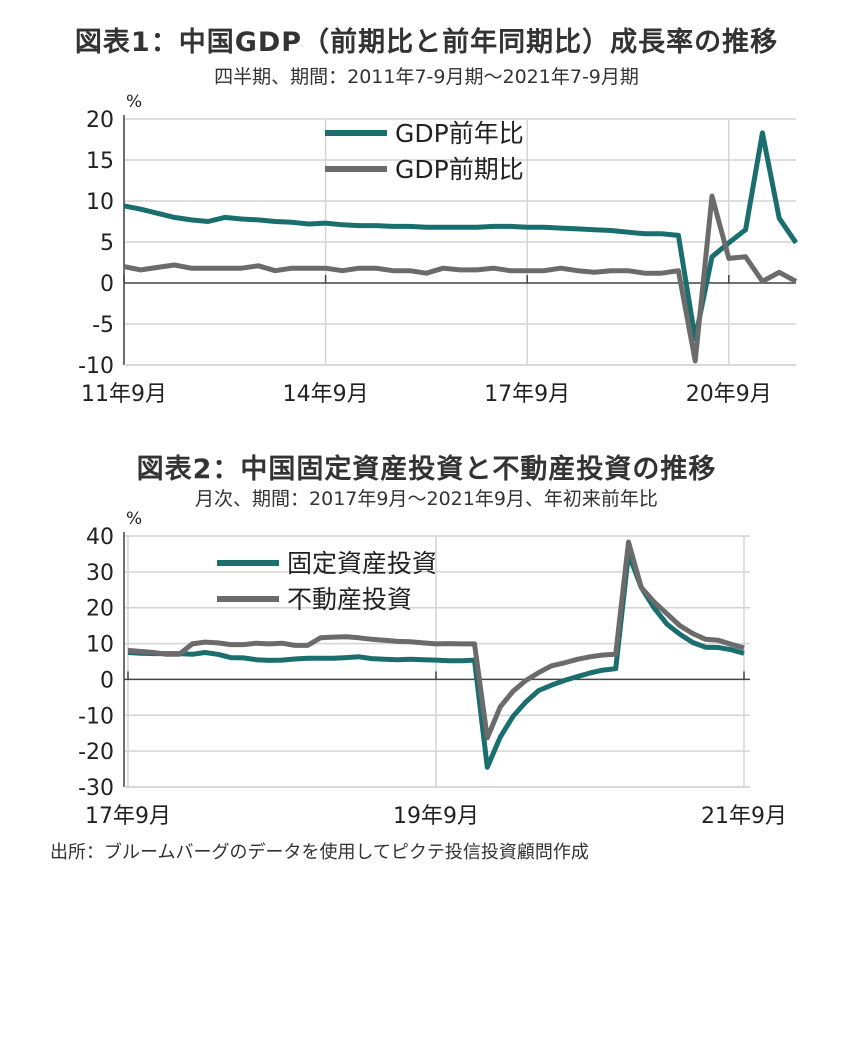 Image resolution: width=853 pixels, height=1052 pixels. What do you see at coordinates (100, 573) in the screenshot?
I see `y-tick-label: 30` at bounding box center [100, 573].